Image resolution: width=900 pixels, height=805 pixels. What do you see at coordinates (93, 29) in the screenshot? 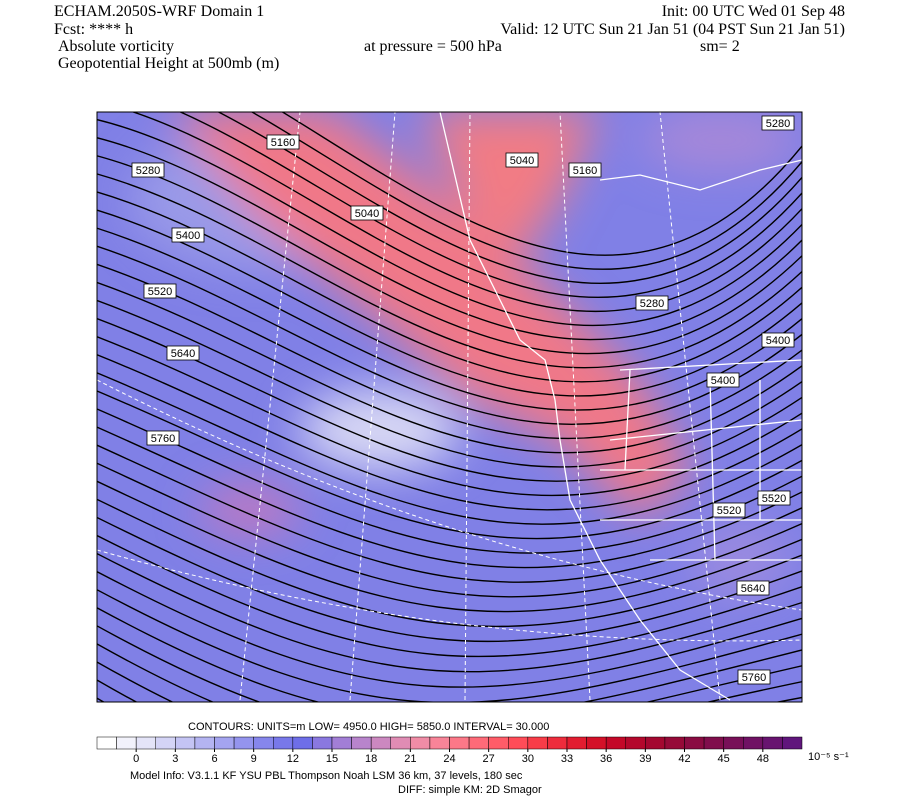
I see `forecast: Fcst: **** h` at bounding box center [93, 29].